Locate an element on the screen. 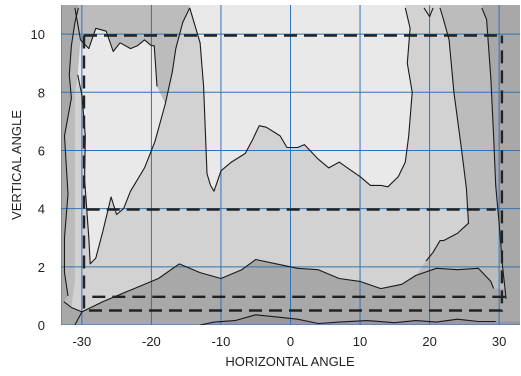 The image size is (521, 376). y-tick-label: 4 is located at coordinates (41, 209).